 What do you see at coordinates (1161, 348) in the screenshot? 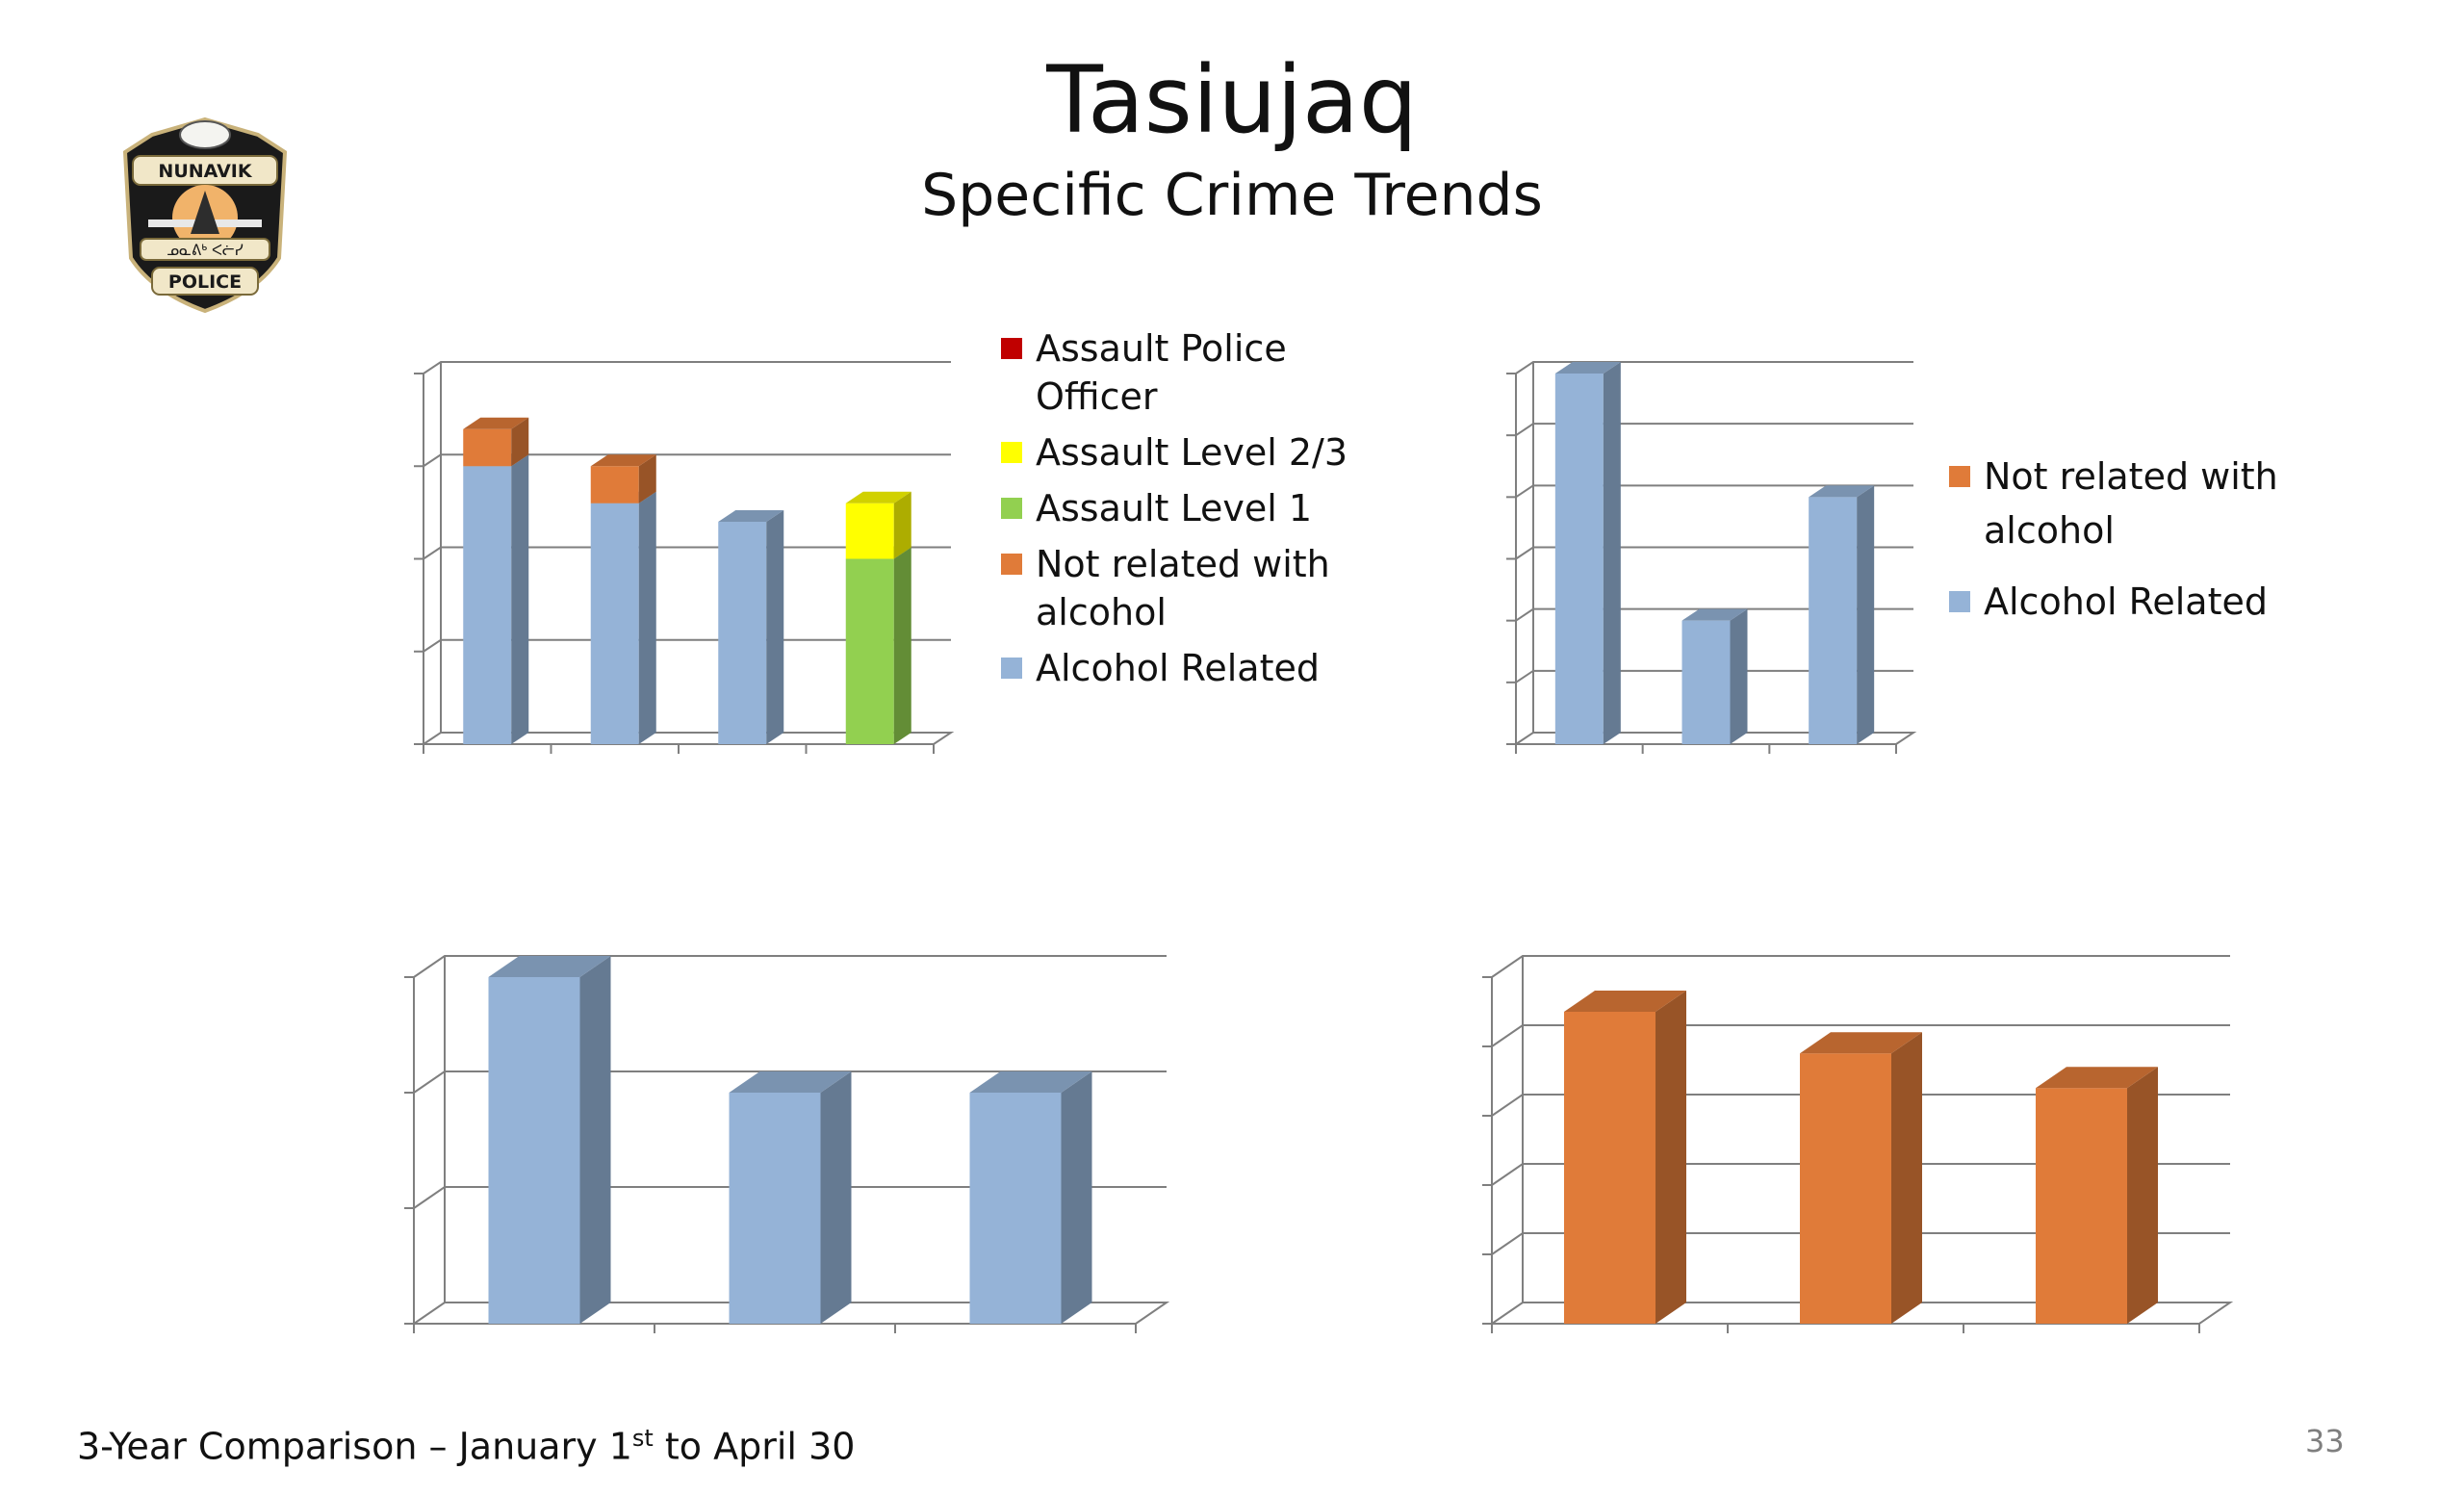
I see `legend-label: Assault Police` at bounding box center [1161, 348].